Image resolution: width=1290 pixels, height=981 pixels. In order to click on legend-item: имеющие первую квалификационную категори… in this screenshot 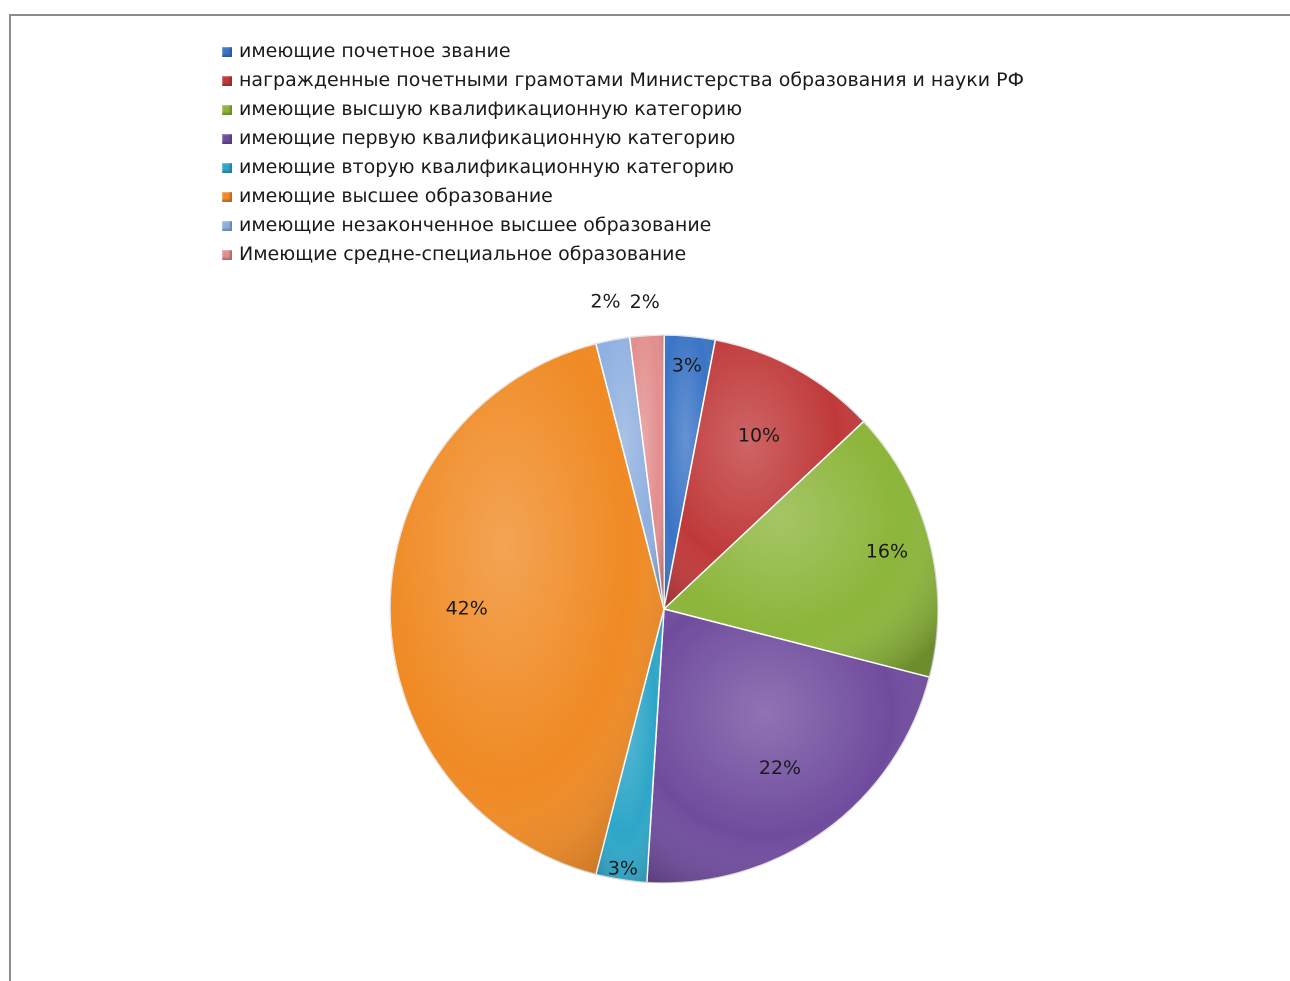, I will do `click(623, 138)`.